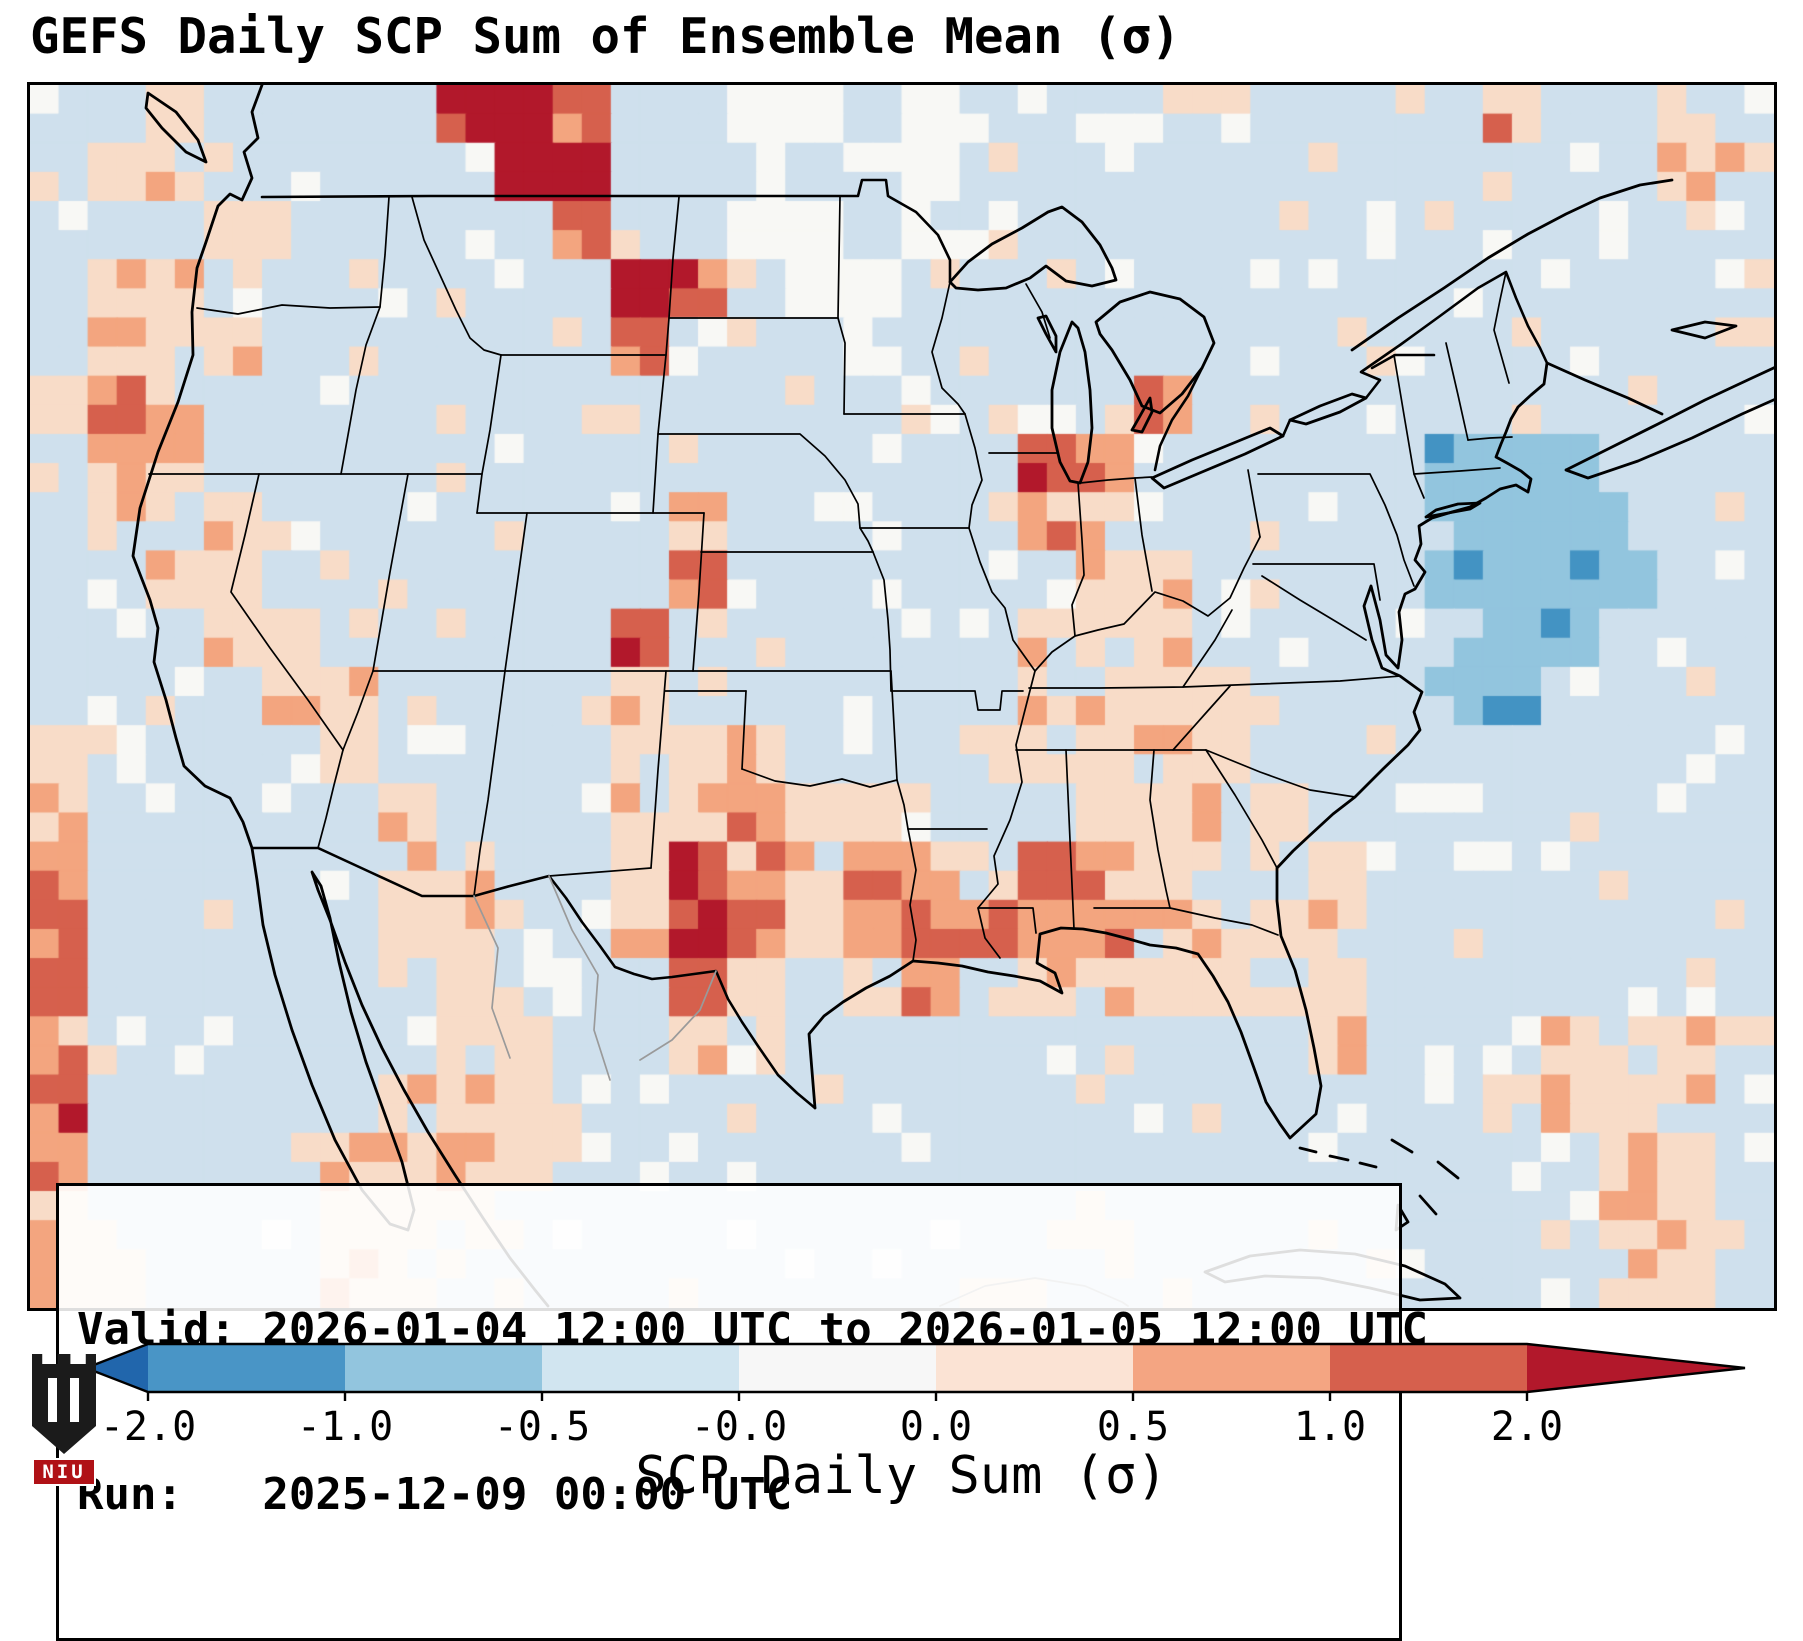 Image resolution: width=1803 pixels, height=1641 pixels. I want to click on niu-logo: NIU, so click(68, 1424).